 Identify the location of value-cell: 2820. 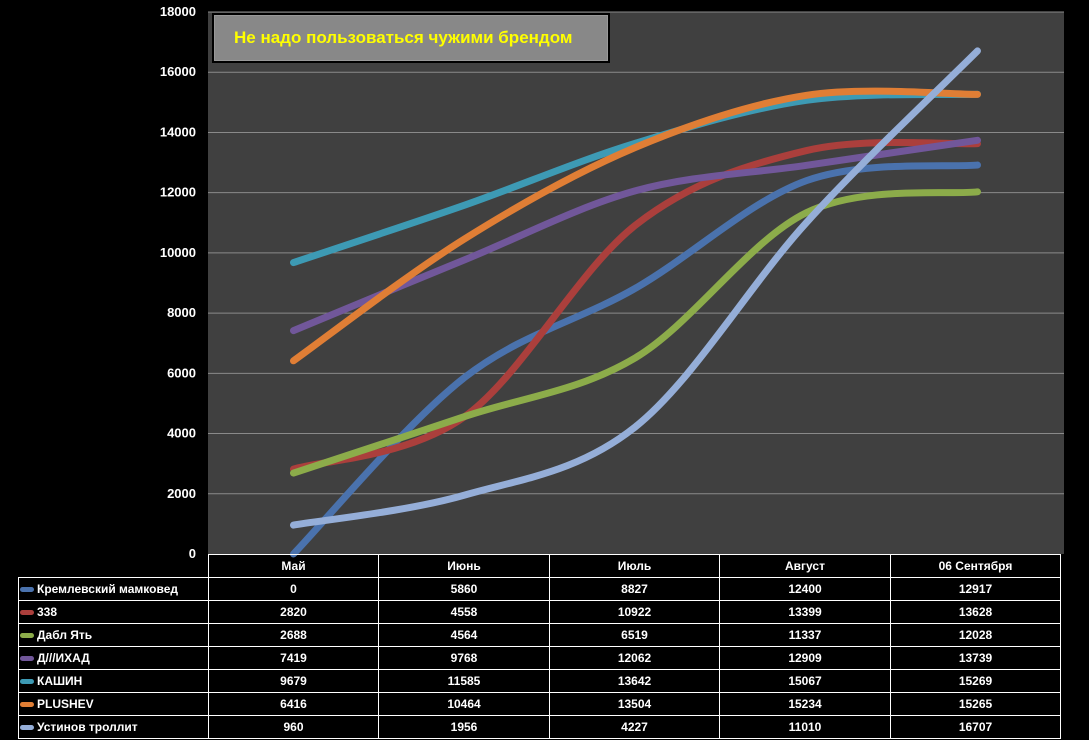
(293, 612).